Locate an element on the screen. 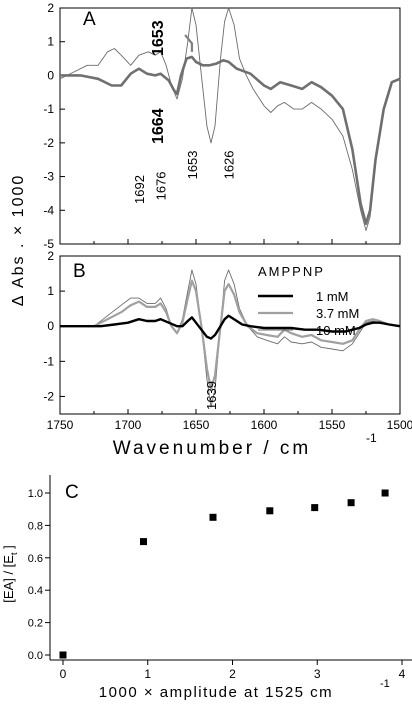 The height and width of the screenshot is (704, 412). c-y-tick-label: 0.6 is located at coordinates (35, 559).